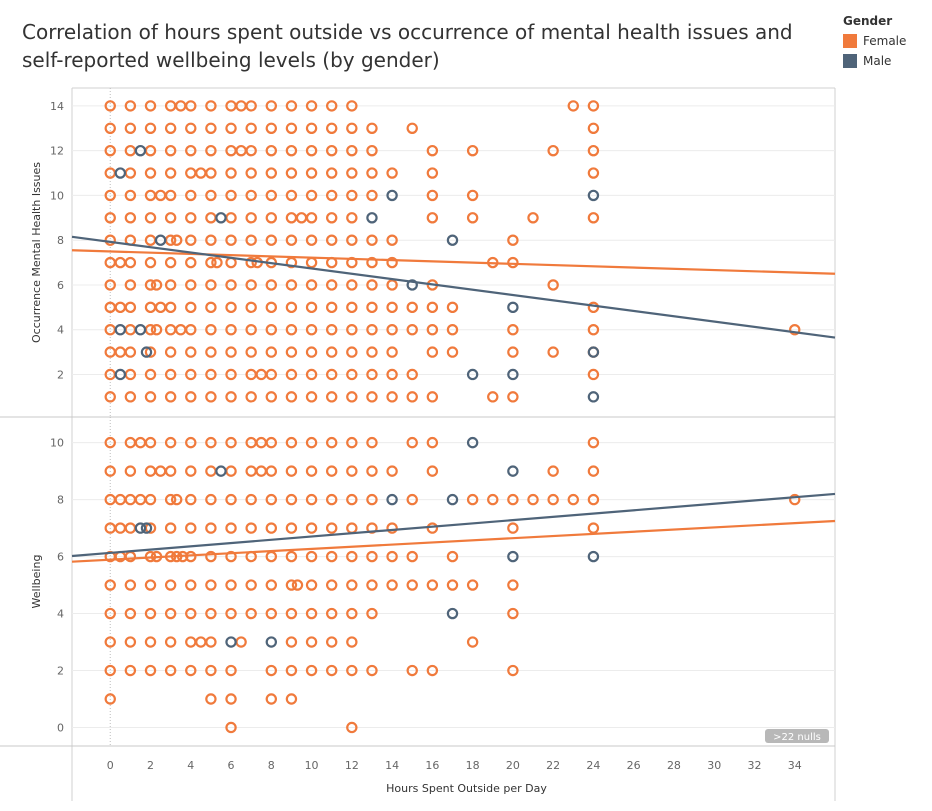 This screenshot has height=811, width=932. What do you see at coordinates (797, 736) in the screenshot?
I see `null-badge: >22 nulls` at bounding box center [797, 736].